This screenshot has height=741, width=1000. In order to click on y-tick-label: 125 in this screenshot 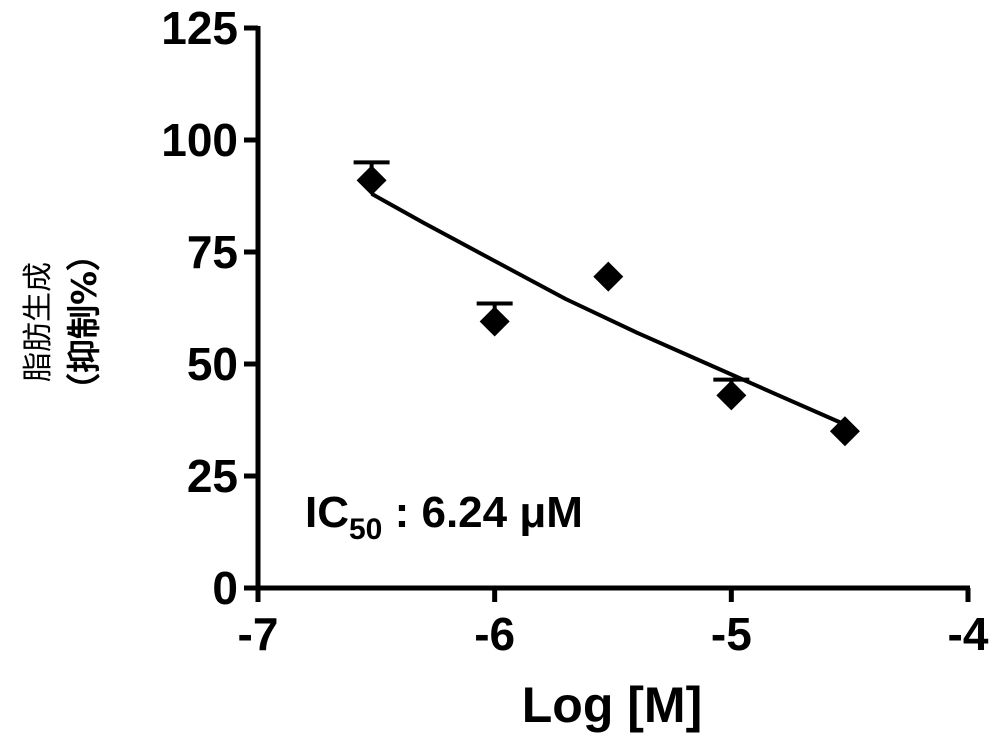, I will do `click(199, 28)`.